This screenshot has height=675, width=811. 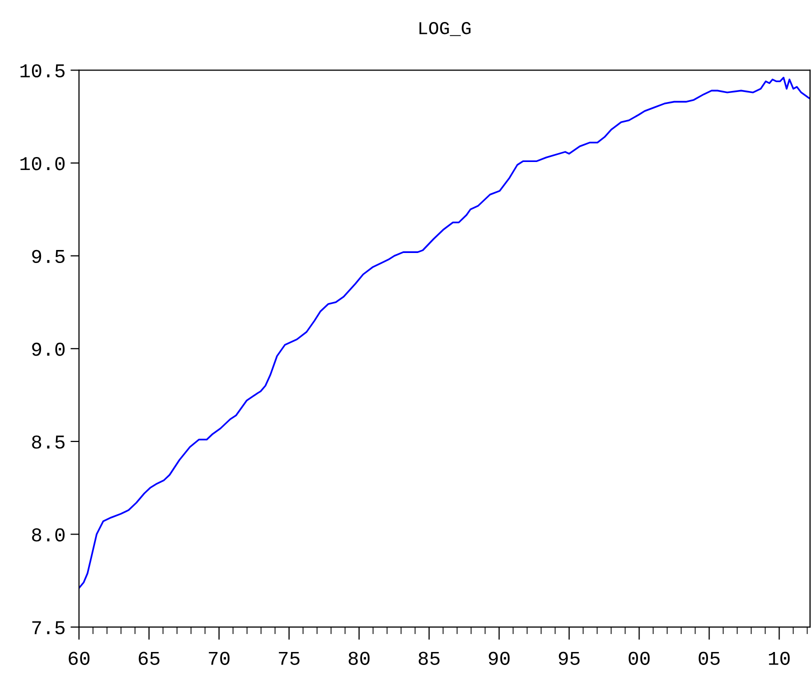 What do you see at coordinates (219, 658) in the screenshot?
I see `x-tick-label: 70` at bounding box center [219, 658].